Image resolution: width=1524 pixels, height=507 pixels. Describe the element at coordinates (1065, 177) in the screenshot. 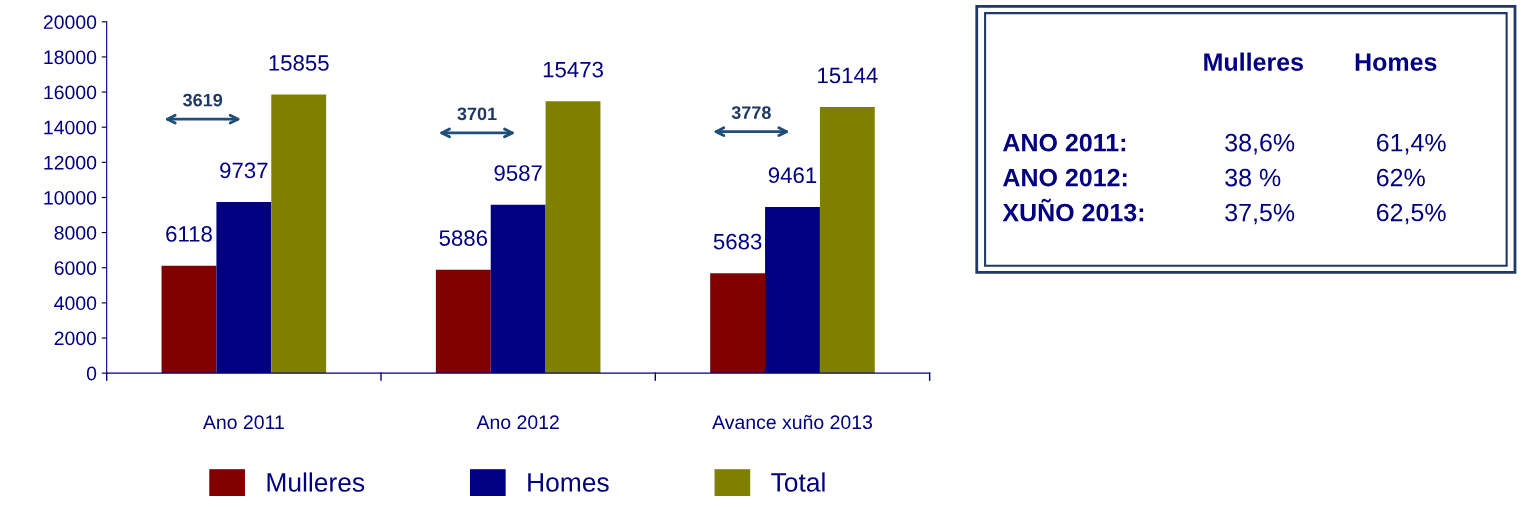

I see `text: ANO 2012:` at that location.